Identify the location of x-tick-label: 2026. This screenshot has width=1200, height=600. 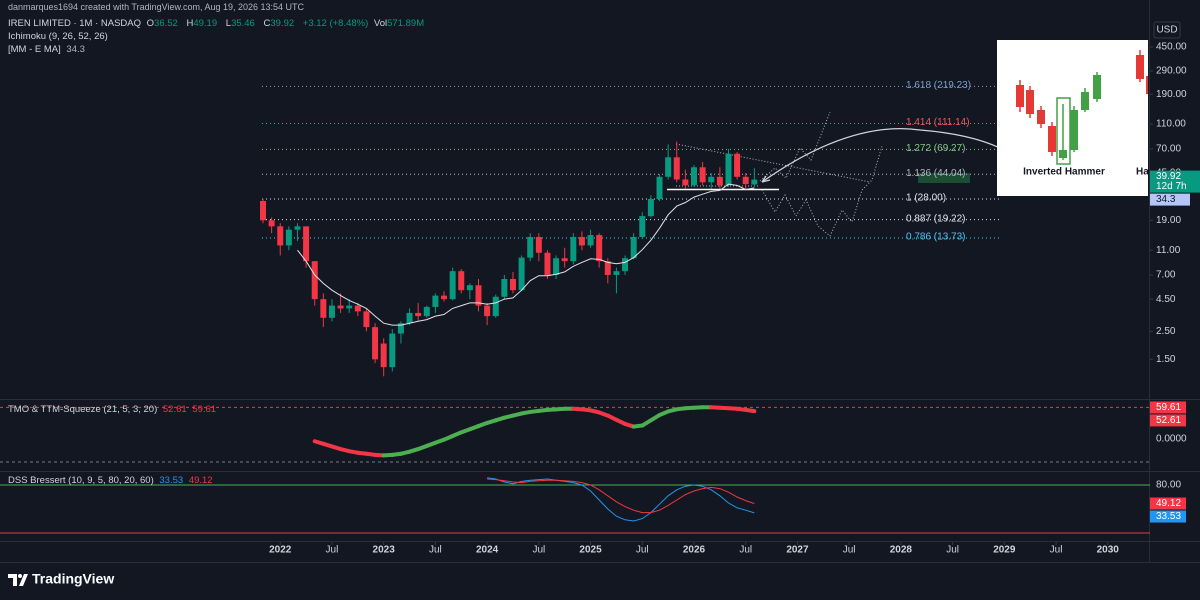
(694, 550).